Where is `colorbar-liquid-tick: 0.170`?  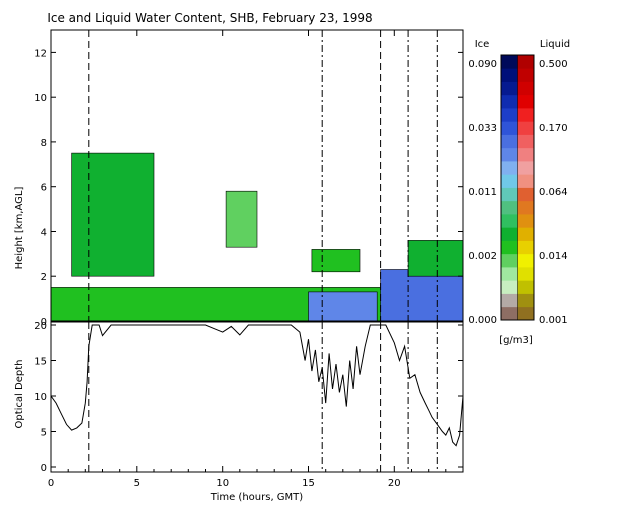 colorbar-liquid-tick: 0.170 is located at coordinates (553, 128).